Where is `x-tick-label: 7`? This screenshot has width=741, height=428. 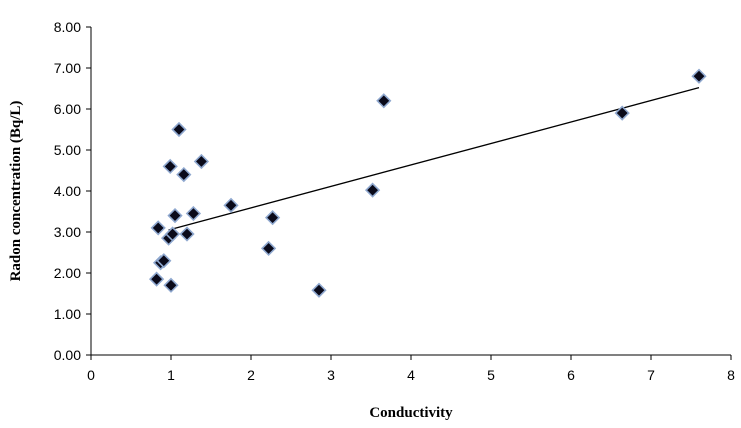
x-tick-label: 7 is located at coordinates (651, 375).